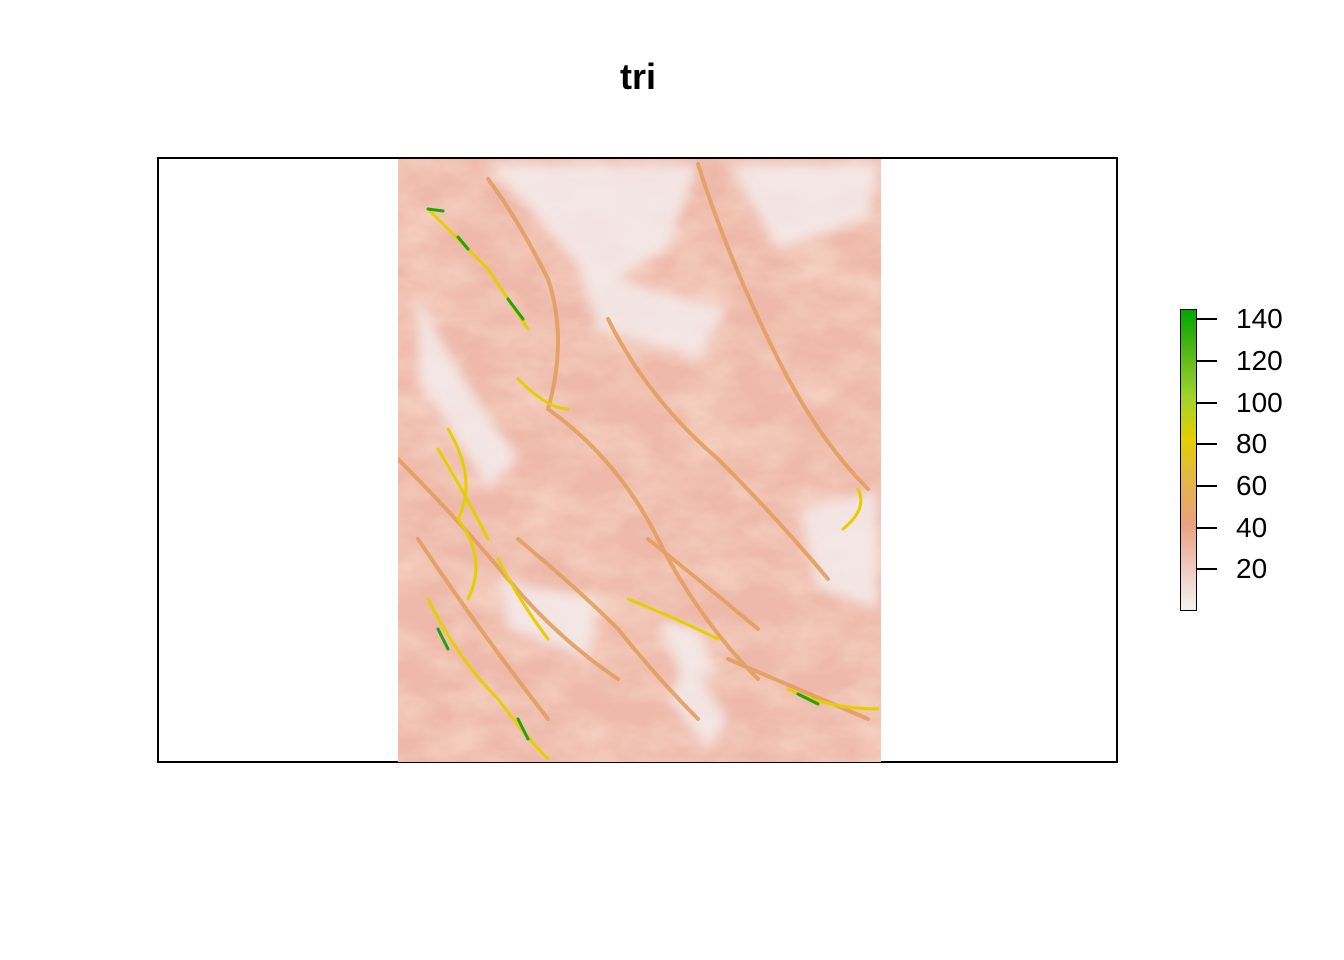 This screenshot has height=960, width=1344. Describe the element at coordinates (1259, 361) in the screenshot. I see `colorbar-tick-label: 120` at that location.